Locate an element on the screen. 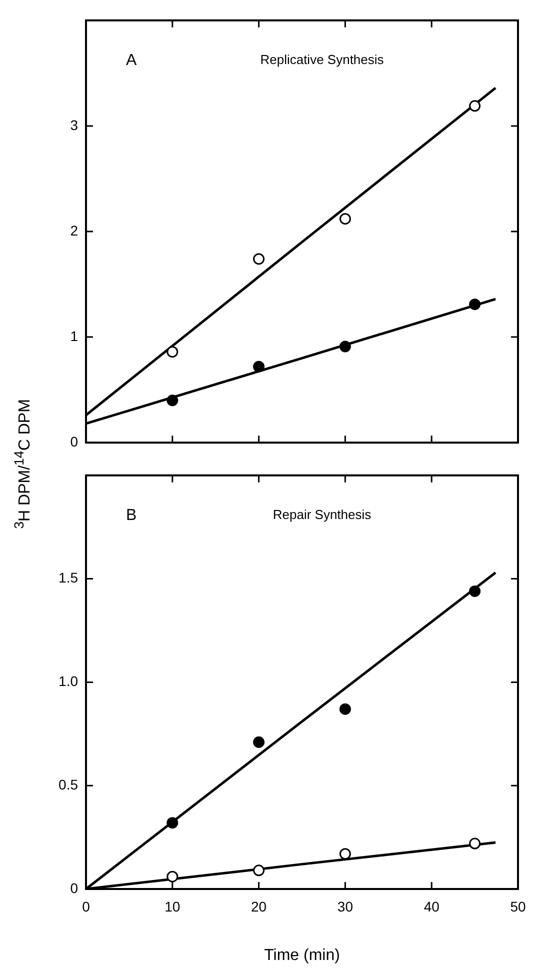  y-tick-label: 0.5 is located at coordinates (68, 784).